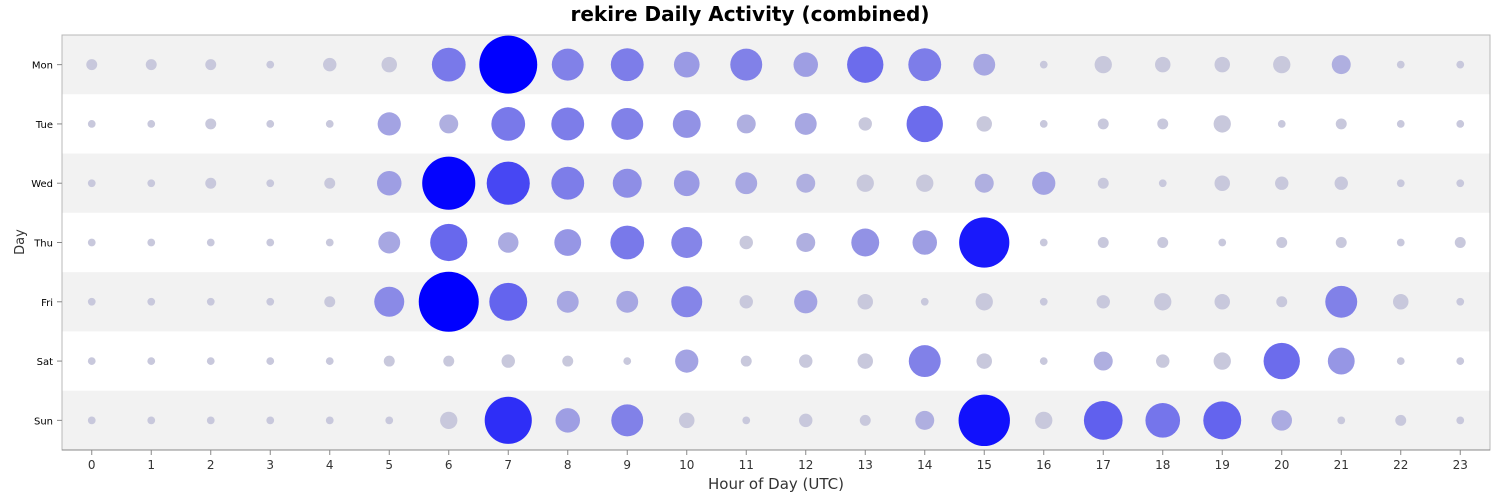 Image resolution: width=1500 pixels, height=500 pixels. I want to click on x-tick-label: 21, so click(1341, 465).